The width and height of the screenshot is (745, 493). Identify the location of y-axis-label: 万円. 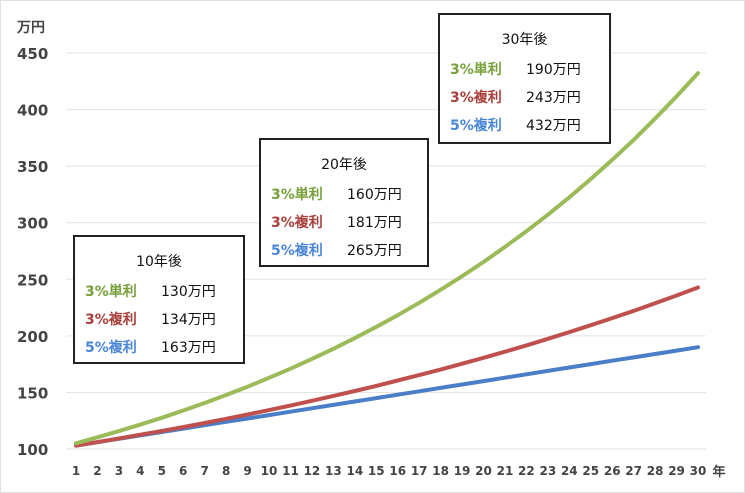
(30, 28).